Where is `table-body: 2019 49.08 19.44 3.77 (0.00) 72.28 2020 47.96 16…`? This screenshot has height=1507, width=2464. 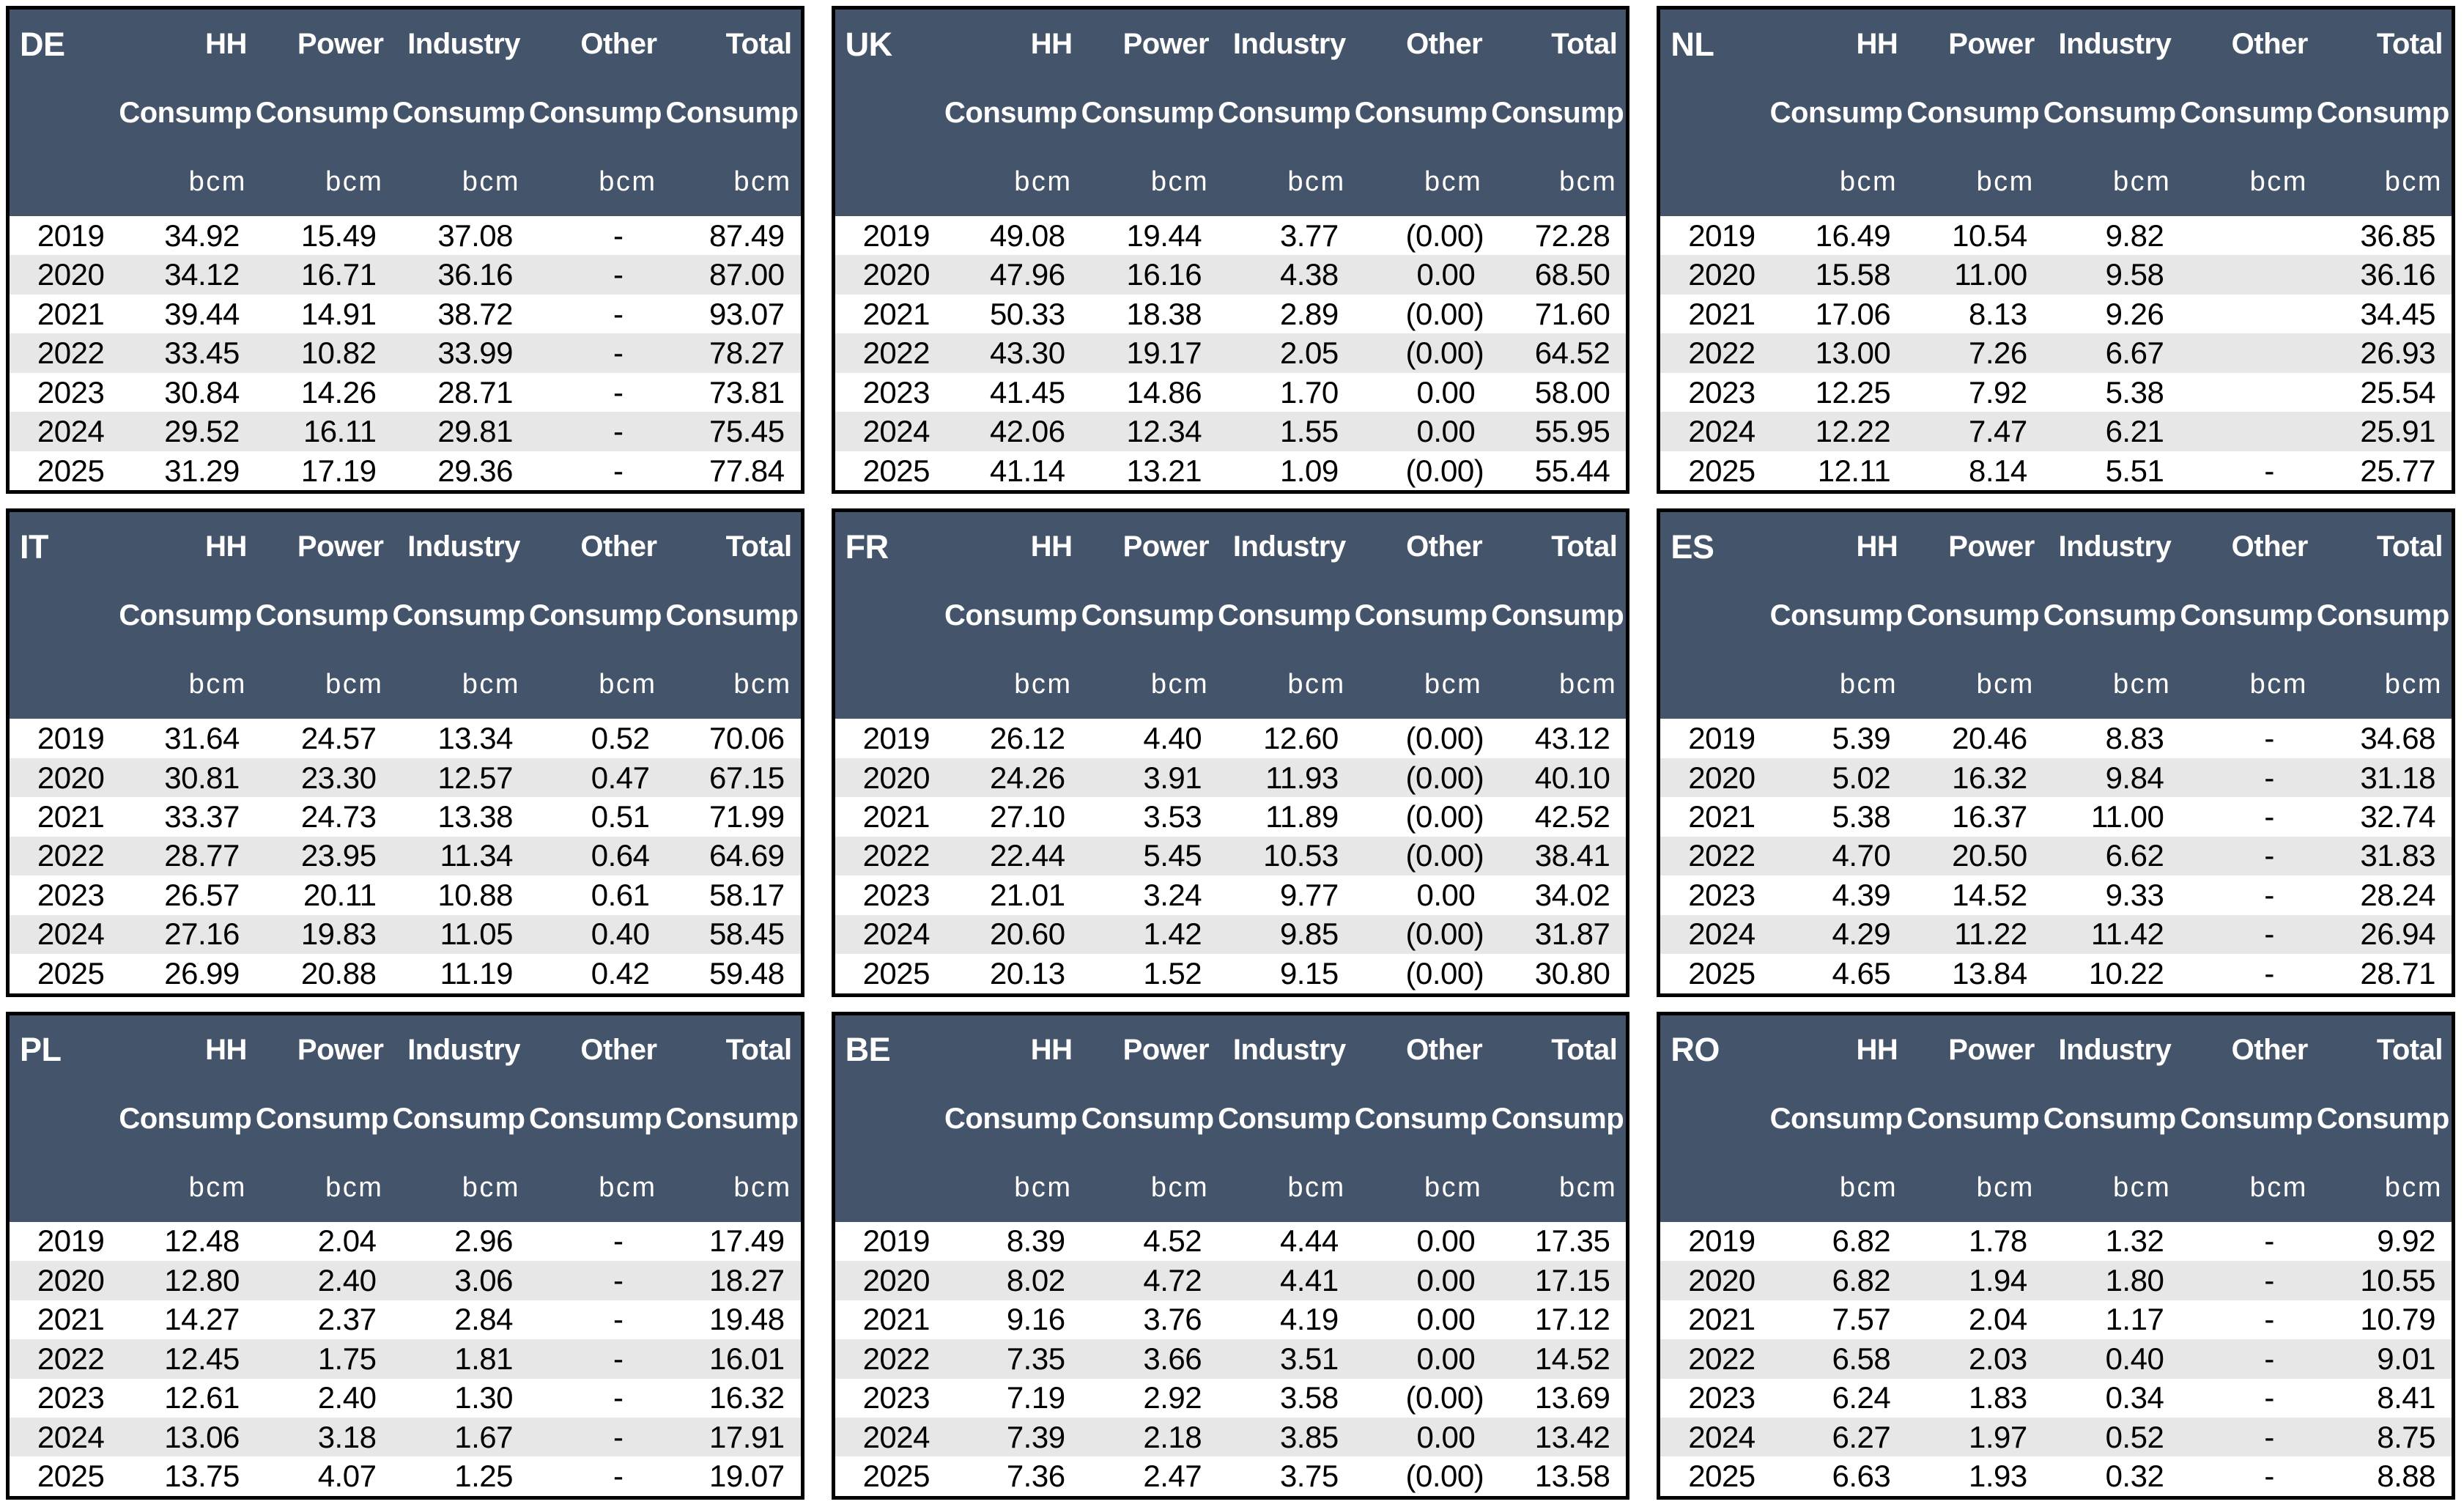 table-body: 2019 49.08 19.44 3.77 (0.00) 72.28 2020 47.96 16… is located at coordinates (1230, 354).